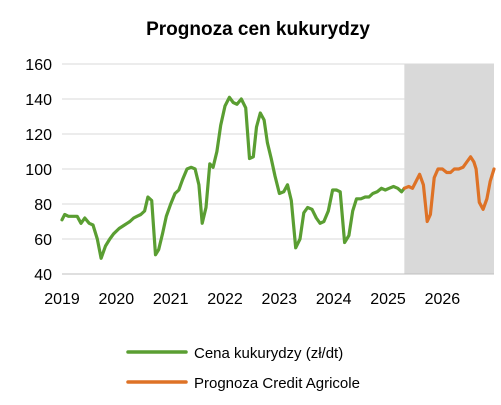 This screenshot has width=501, height=405. I want to click on x-tick-label: 2022, so click(225, 299).